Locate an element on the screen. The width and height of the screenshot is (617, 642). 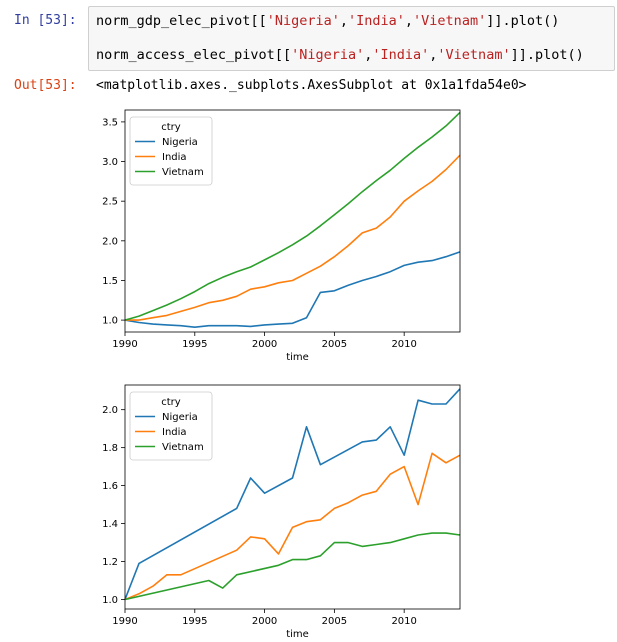
y-tick-label: 1.4 is located at coordinates (110, 524).